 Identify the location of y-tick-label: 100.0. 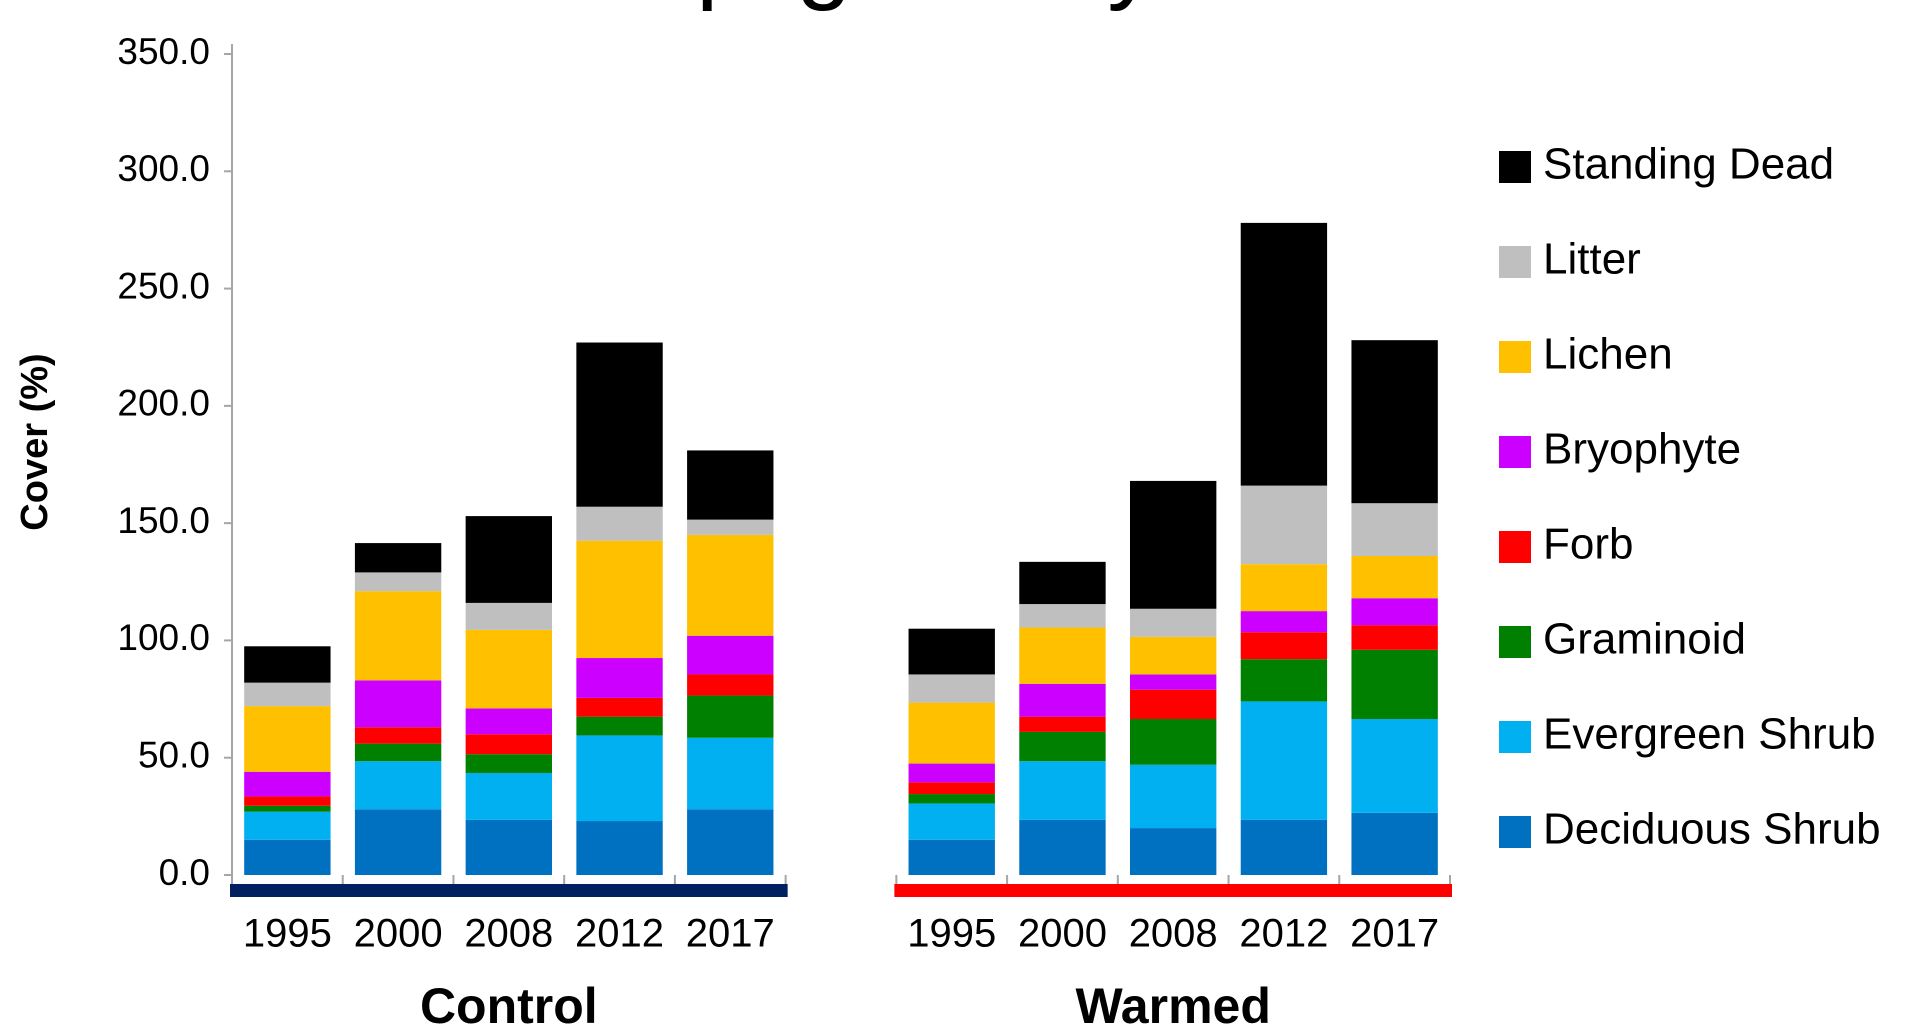
(163, 637).